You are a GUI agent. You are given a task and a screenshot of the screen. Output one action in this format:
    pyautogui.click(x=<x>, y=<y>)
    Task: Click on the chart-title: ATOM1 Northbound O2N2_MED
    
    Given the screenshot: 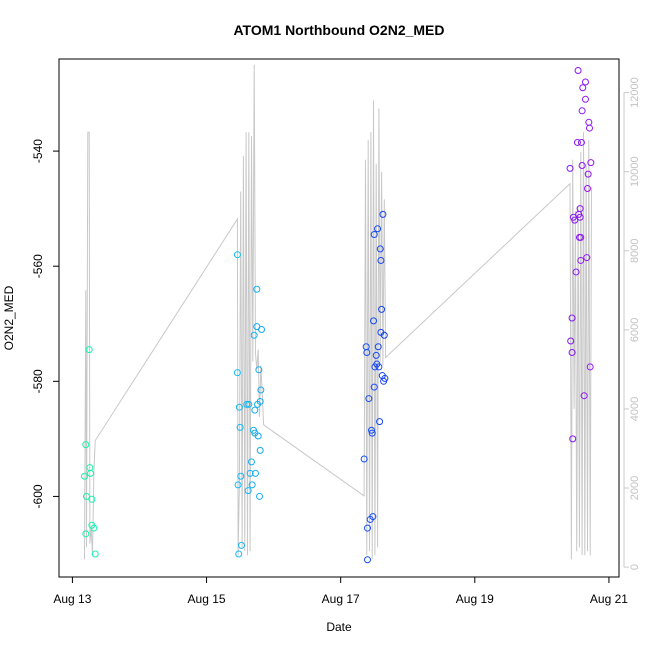 What is the action you would take?
    pyautogui.click(x=338, y=30)
    